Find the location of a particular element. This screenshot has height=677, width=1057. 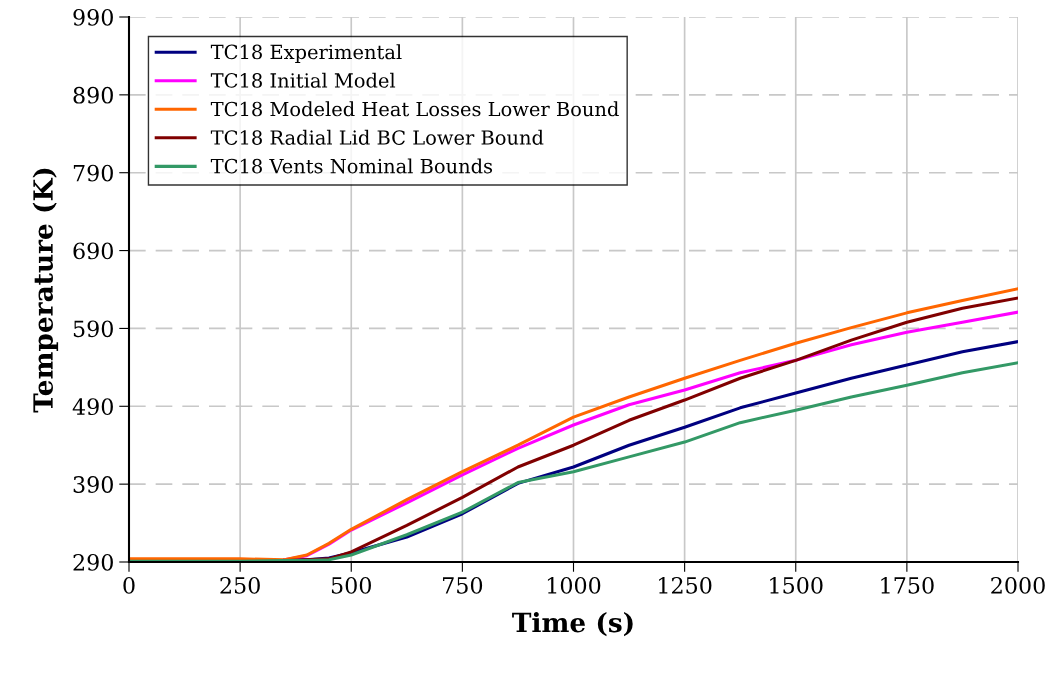

legend-label: TC18 Modeled Heat Losses Lower Bound is located at coordinates (414, 109).